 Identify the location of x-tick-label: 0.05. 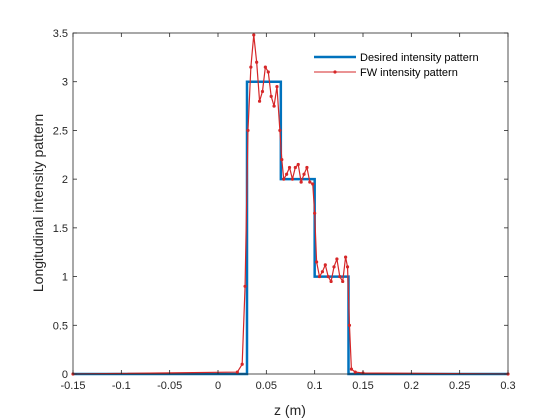
(266, 386).